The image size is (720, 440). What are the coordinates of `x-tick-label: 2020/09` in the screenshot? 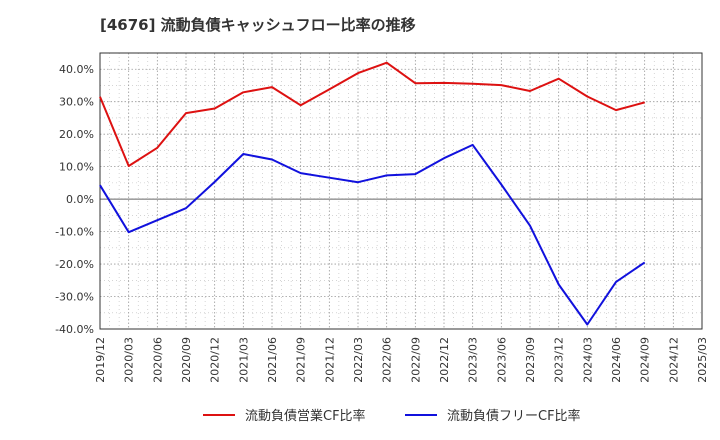 It's located at (186, 360).